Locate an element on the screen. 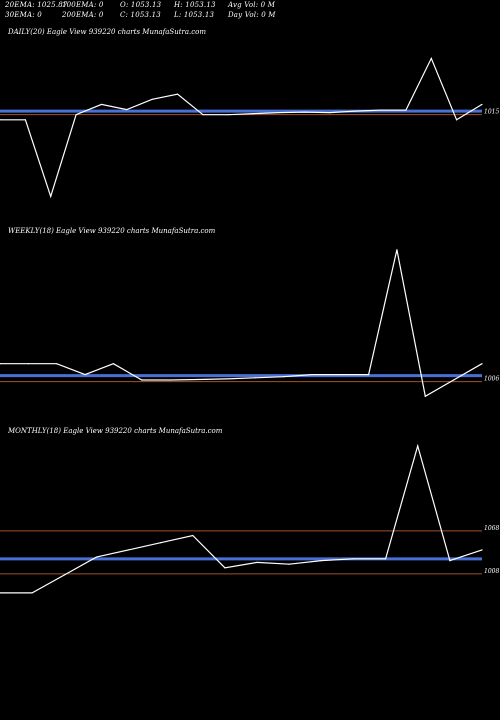 Image resolution: width=500 pixels, height=720 pixels. level-label: 1008 is located at coordinates (491, 571).